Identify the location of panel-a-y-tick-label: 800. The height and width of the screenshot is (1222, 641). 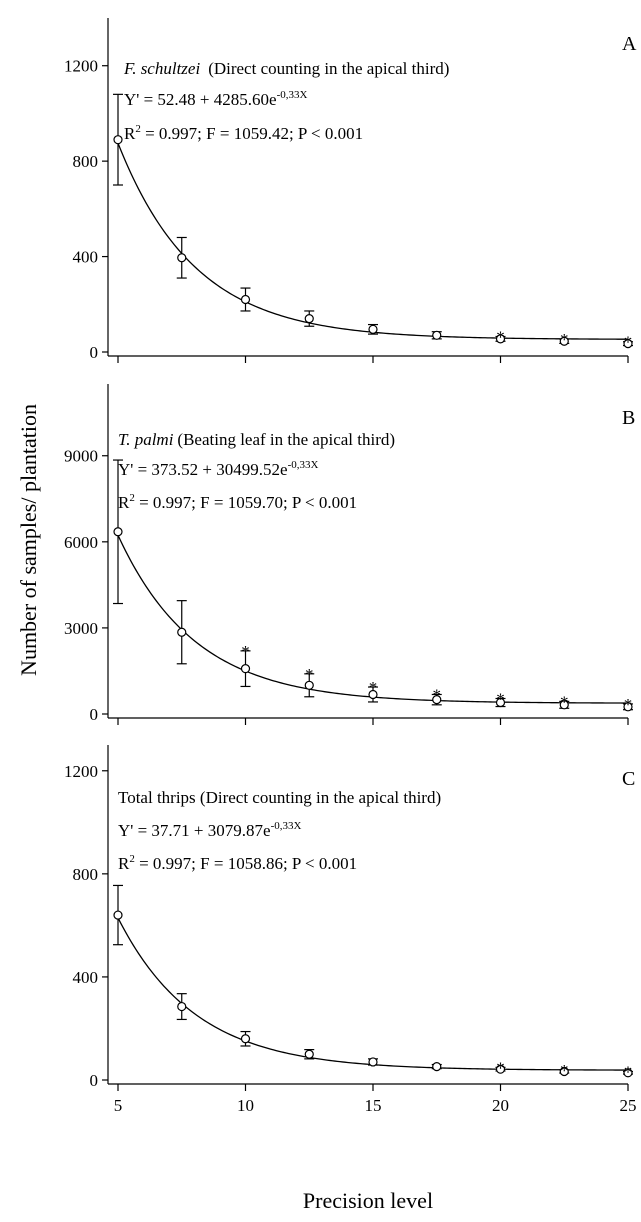
(86, 161).